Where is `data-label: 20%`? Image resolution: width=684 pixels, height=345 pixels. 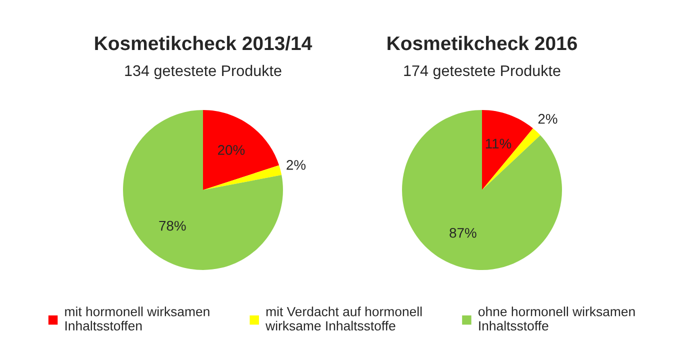 data-label: 20% is located at coordinates (231, 150).